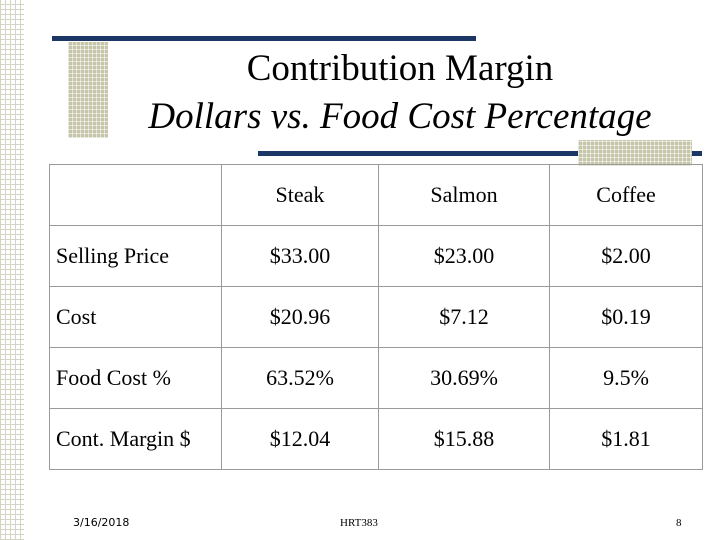  I want to click on table-cell: $1.81, so click(626, 439).